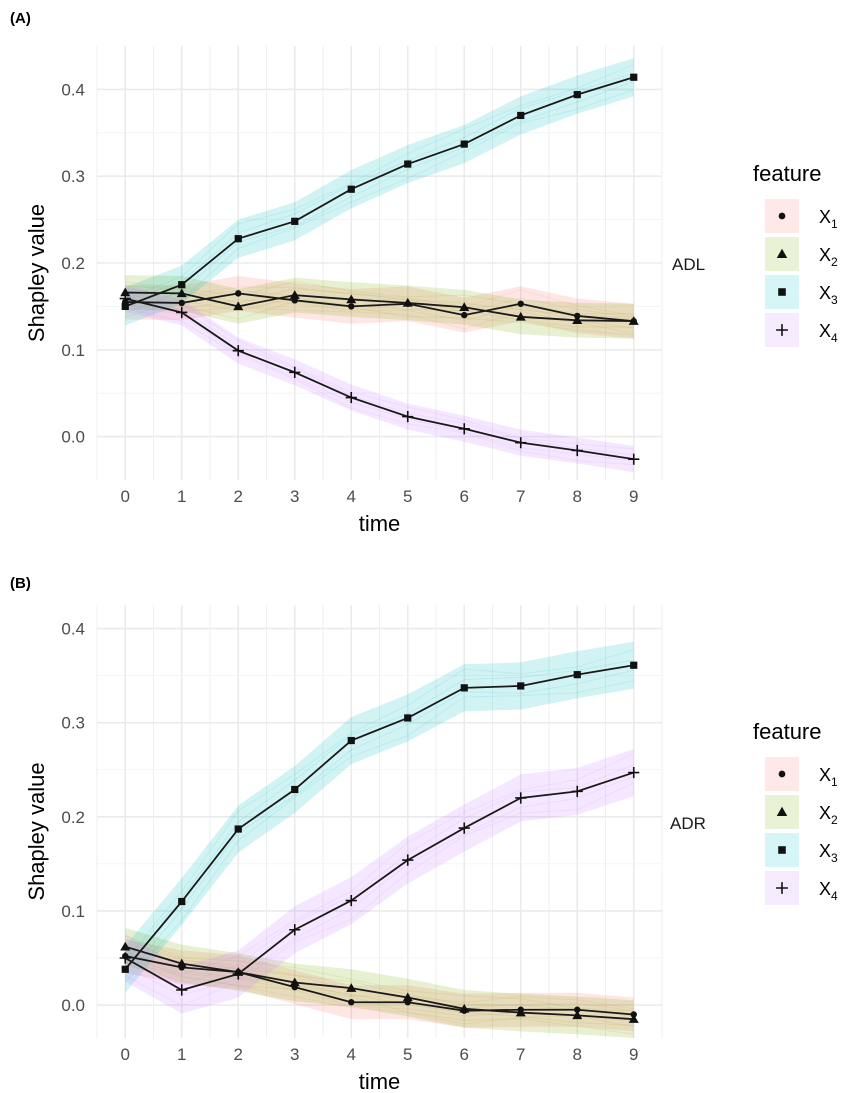 Image resolution: width=848 pixels, height=1093 pixels. I want to click on legend-title: feature, so click(787, 173).